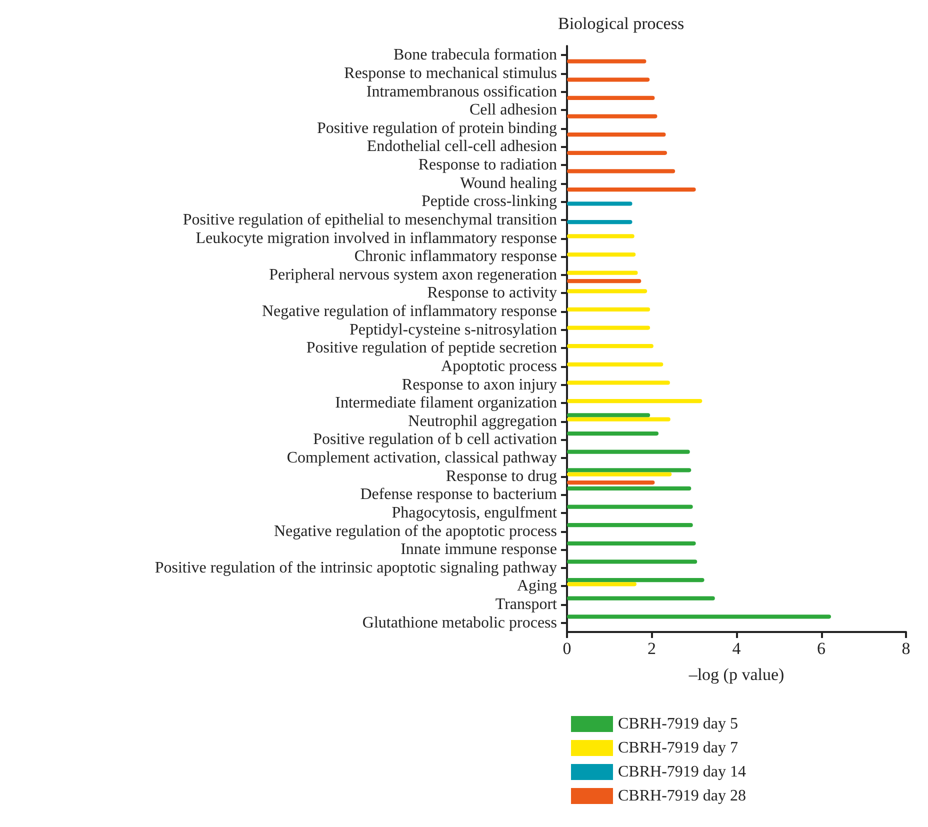 The image size is (928, 827). I want to click on y-tick-label: Bone trabecula formation, so click(475, 55).